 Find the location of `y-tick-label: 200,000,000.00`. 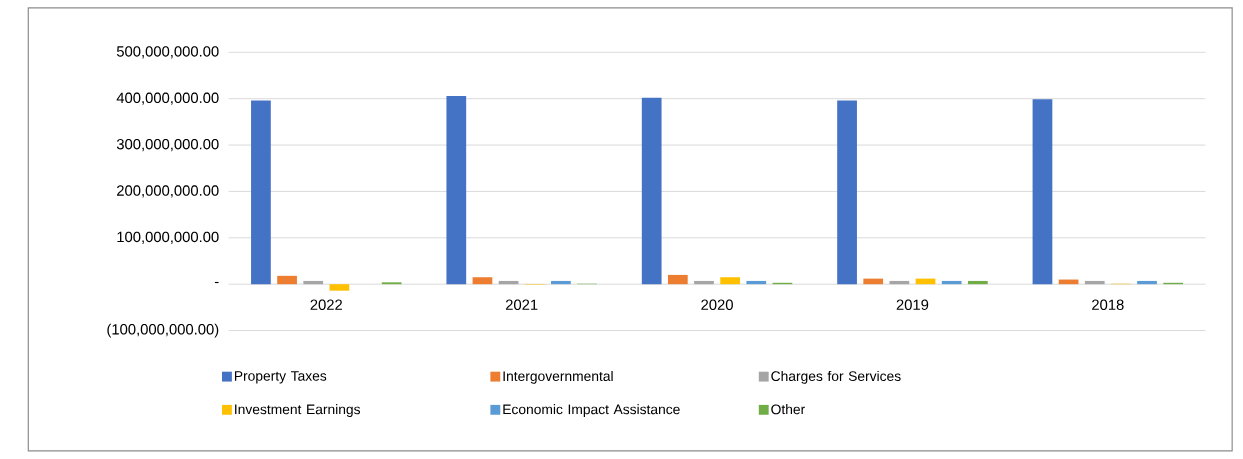

y-tick-label: 200,000,000.00 is located at coordinates (168, 191).